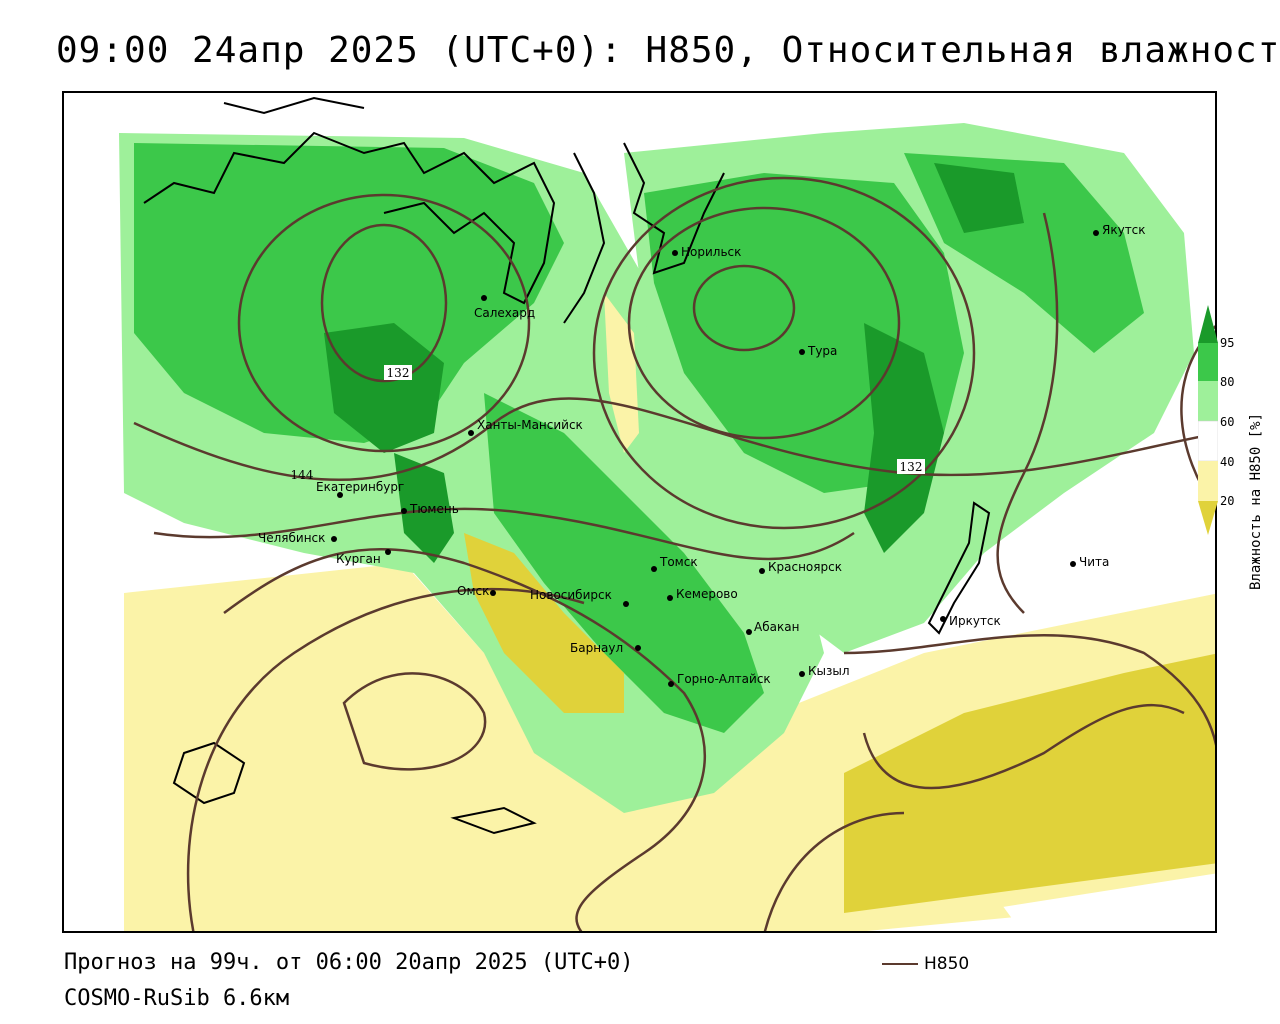 This screenshot has height=1024, width=1280. Describe the element at coordinates (1227, 501) in the screenshot. I see `legend-tick-20: 20` at that location.